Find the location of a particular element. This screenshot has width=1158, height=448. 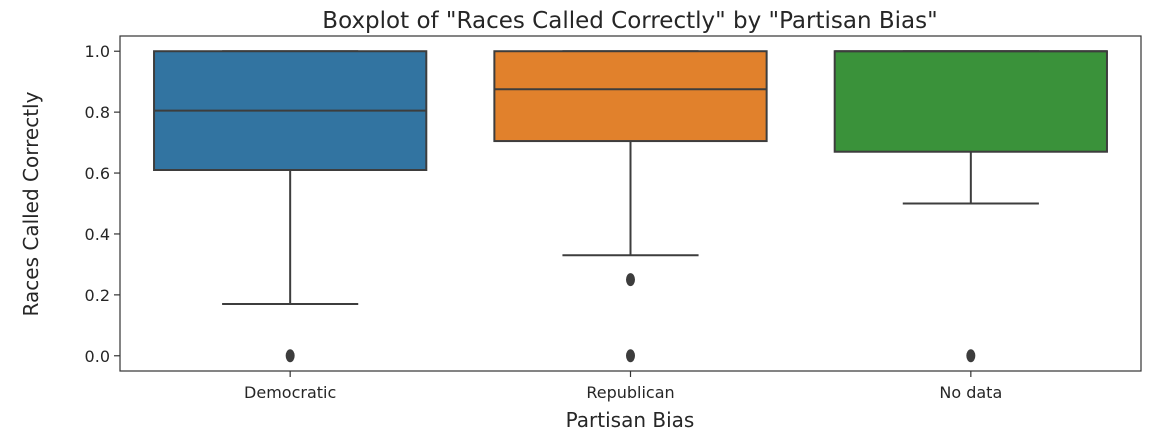

x-tick-label: Republican is located at coordinates (630, 392).